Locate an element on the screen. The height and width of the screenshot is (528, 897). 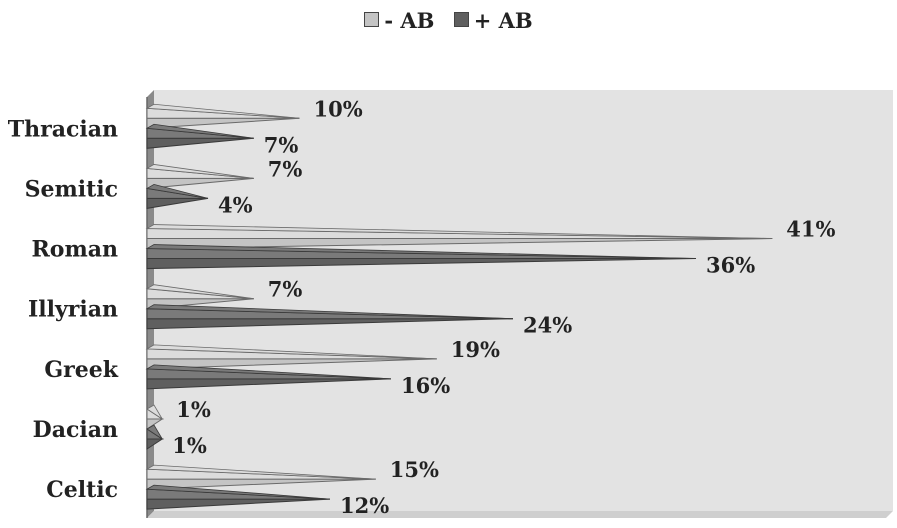
data-label-ab-greek: 19% is located at coordinates (475, 349).